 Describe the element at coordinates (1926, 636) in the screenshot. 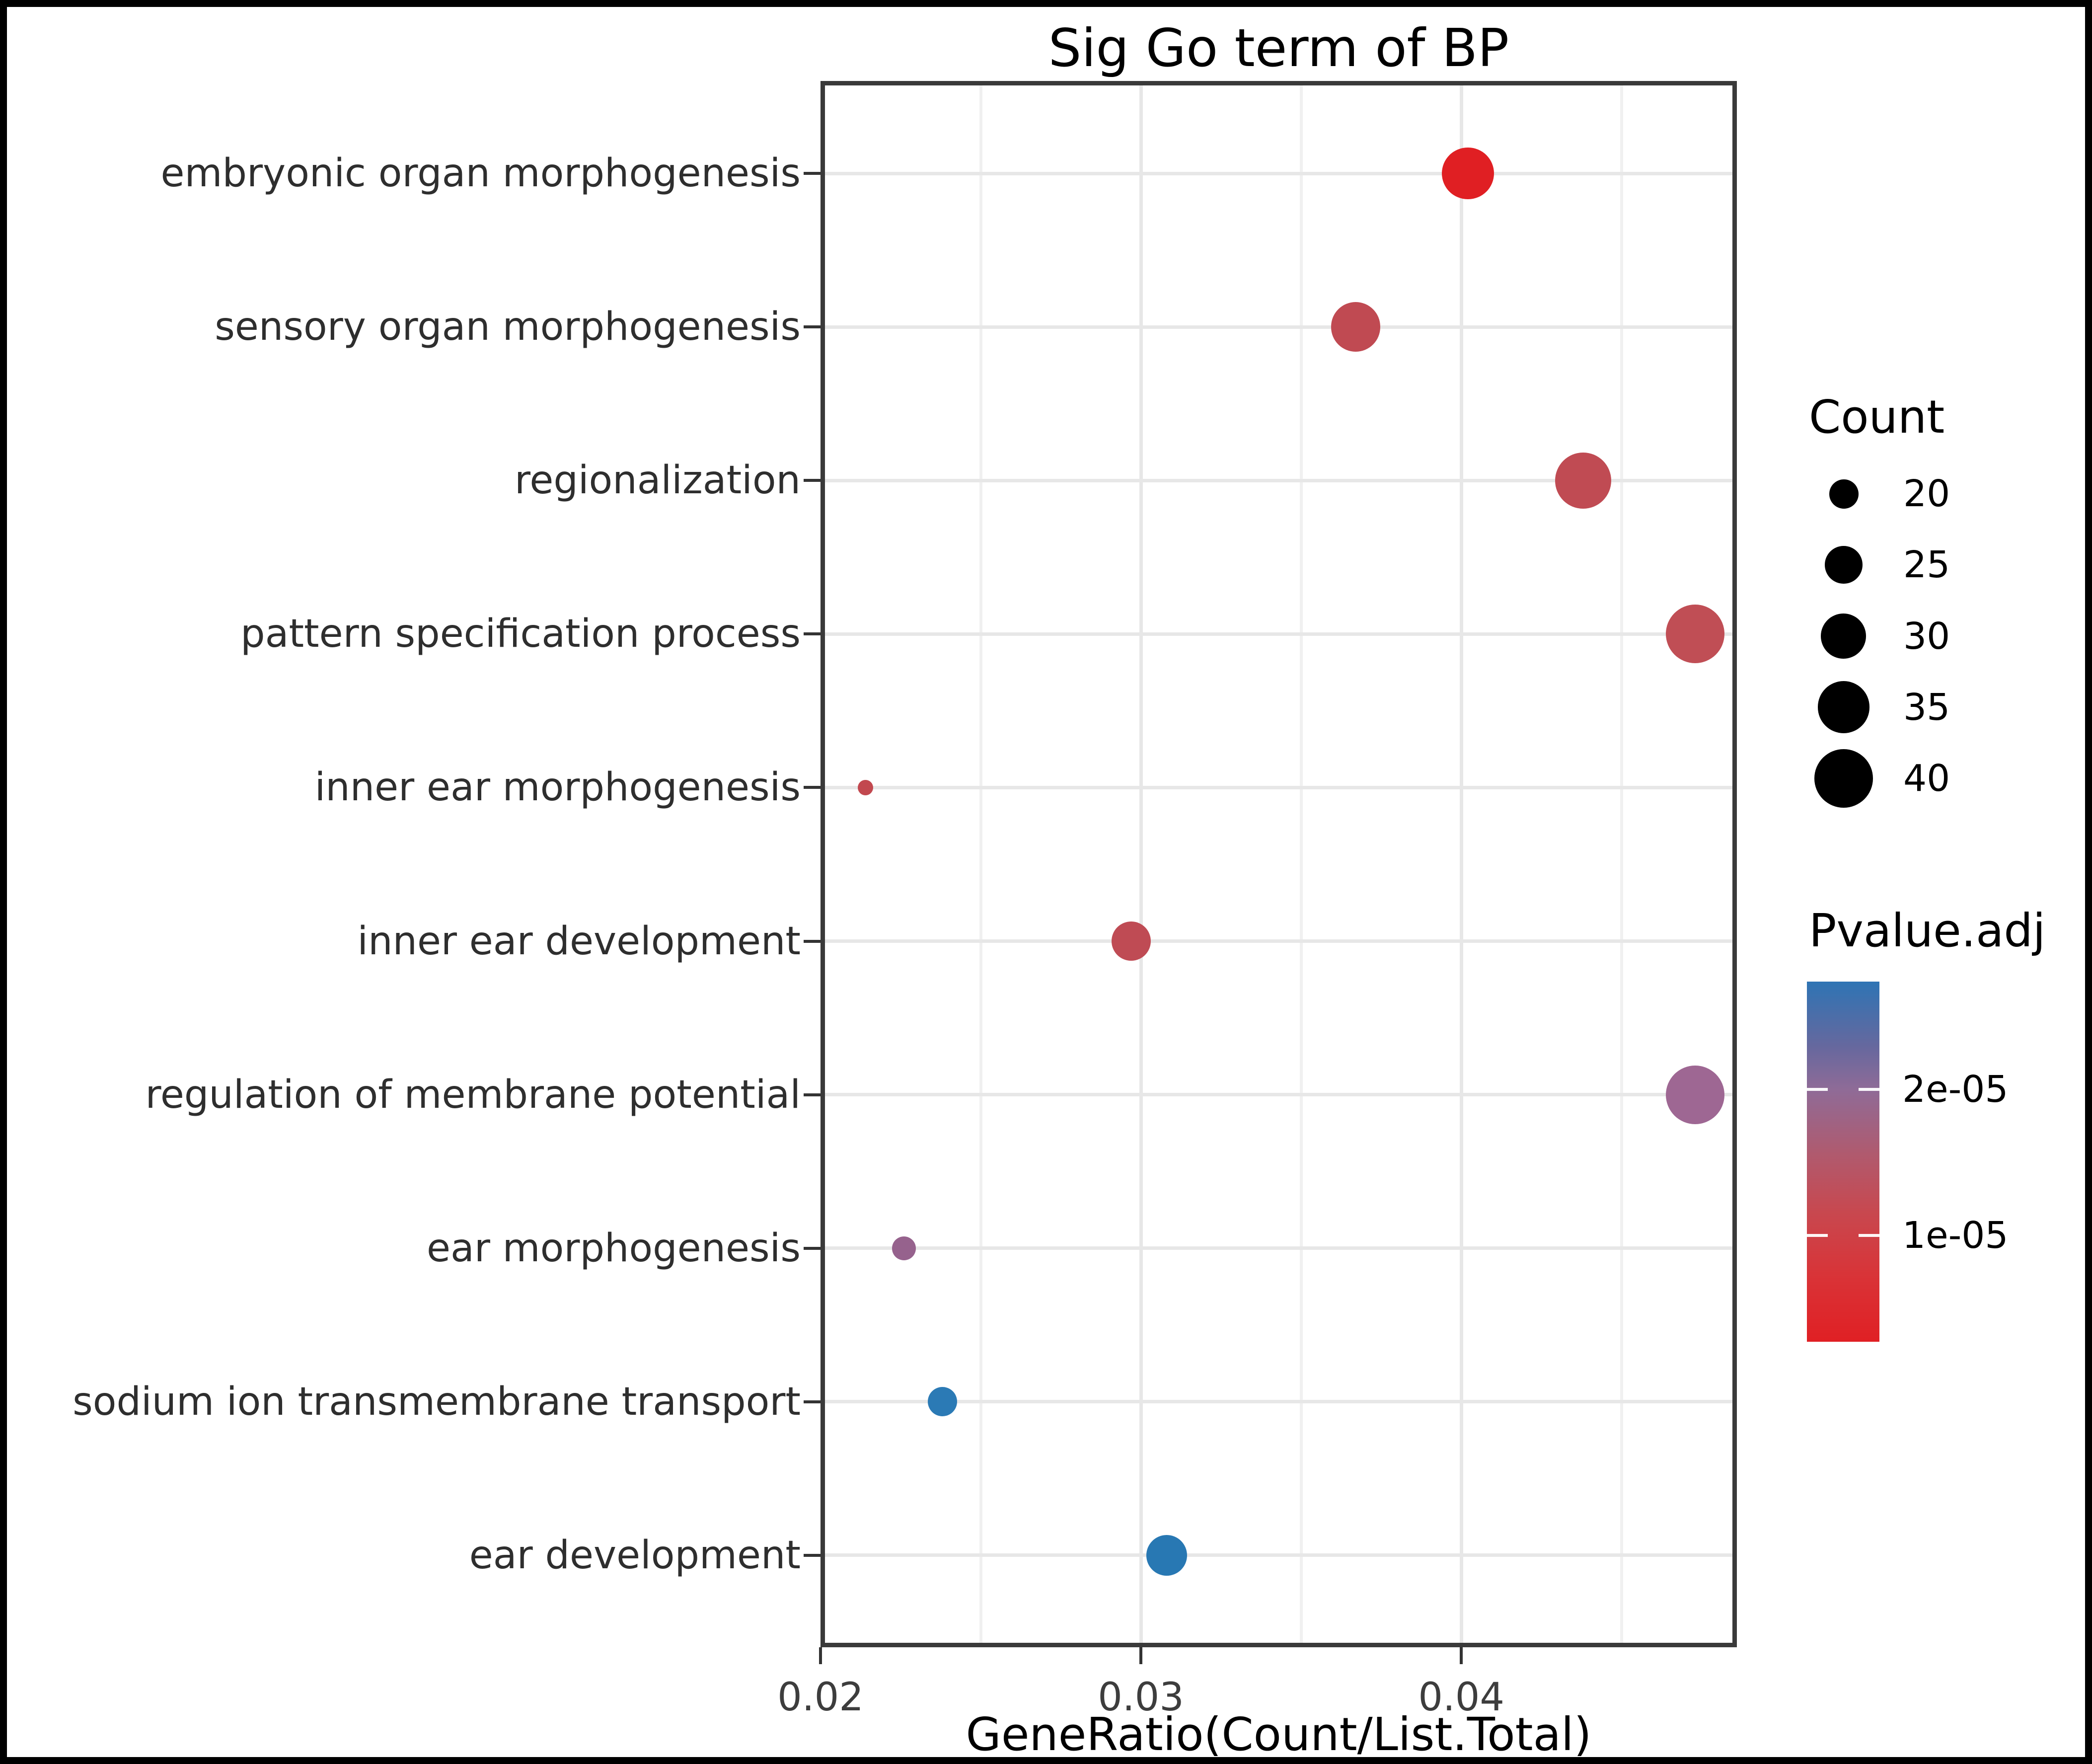

I see `size-legend-label: 30` at that location.